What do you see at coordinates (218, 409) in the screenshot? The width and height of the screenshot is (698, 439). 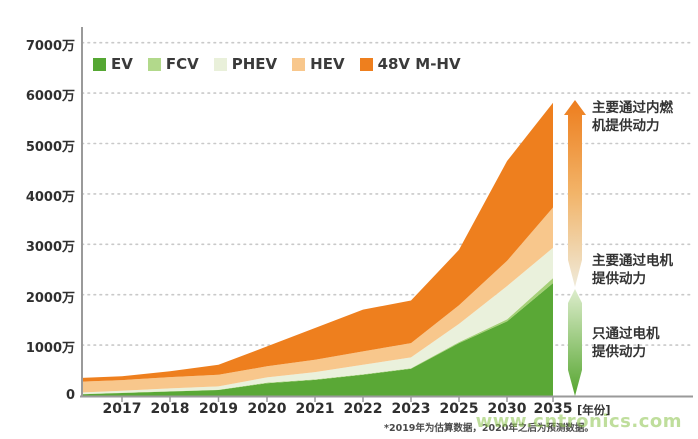 I see `x-tick-label: 2019` at bounding box center [218, 409].